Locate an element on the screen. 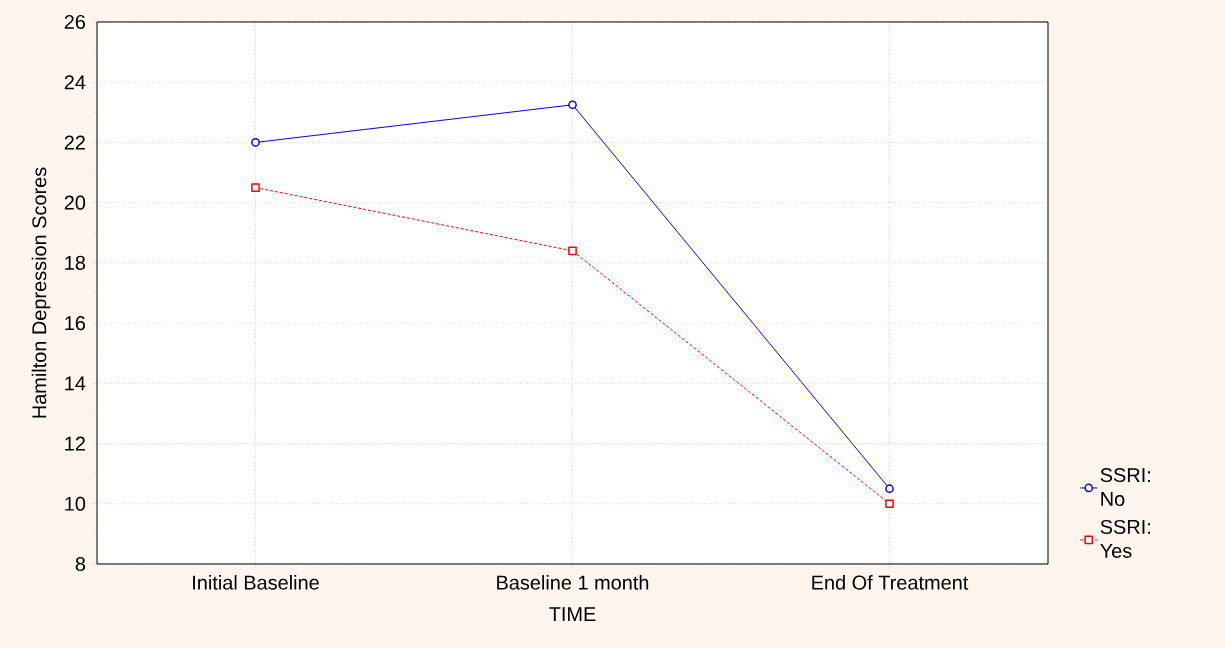 The height and width of the screenshot is (648, 1225). y-tick-label: 24 is located at coordinates (75, 82).